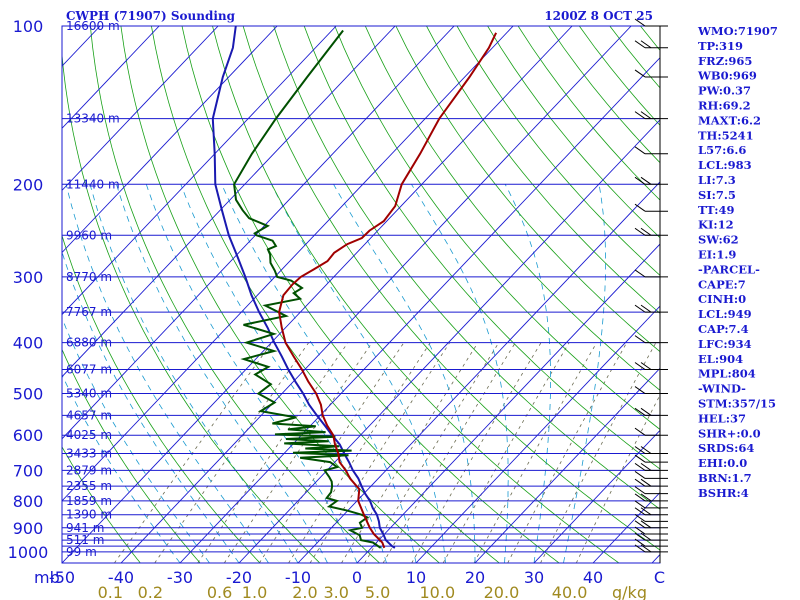 The height and width of the screenshot is (600, 800). I want to click on stability-index-row: TH:5241, so click(726, 135).